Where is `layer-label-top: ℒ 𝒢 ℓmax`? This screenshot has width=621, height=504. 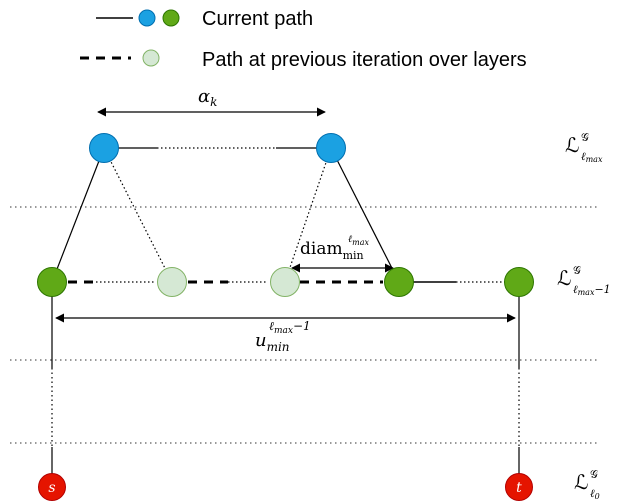 layer-label-top: ℒ 𝒢 ℓmax is located at coordinates (584, 147).